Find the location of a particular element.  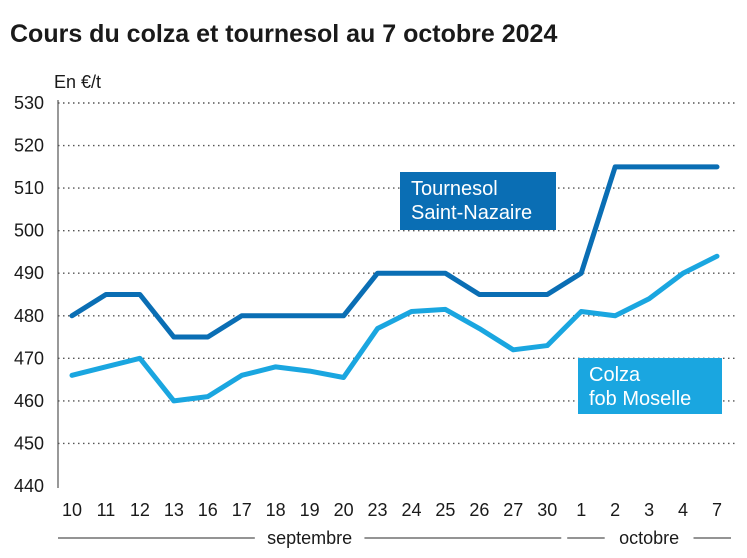

y-tick-label: 500 is located at coordinates (29, 231).